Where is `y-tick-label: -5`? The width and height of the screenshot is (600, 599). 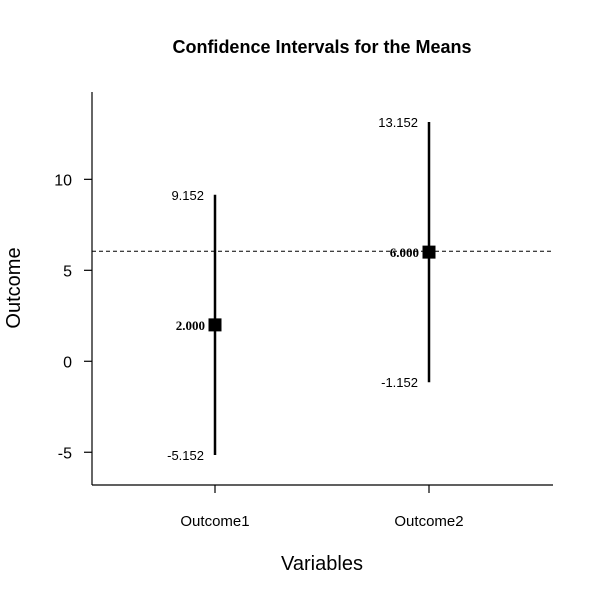 y-tick-label: -5 is located at coordinates (65, 453).